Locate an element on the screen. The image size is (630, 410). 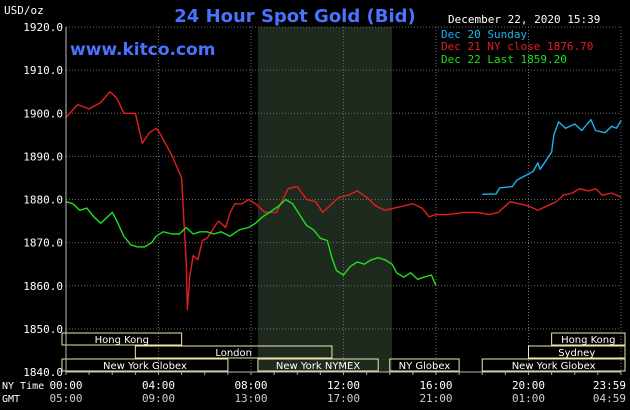
gmt-row-label: GMT is located at coordinates (11, 399).